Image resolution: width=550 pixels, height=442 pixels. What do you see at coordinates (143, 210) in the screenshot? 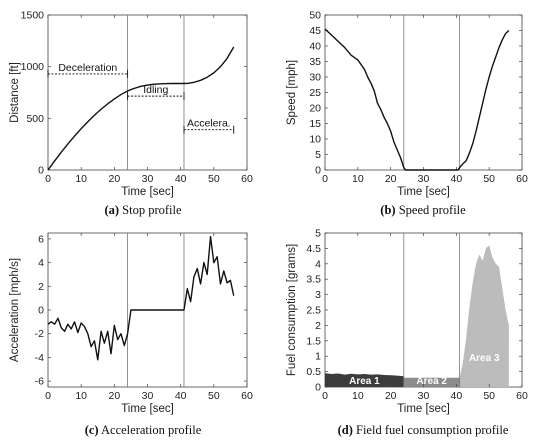
I see `caption-a: (a) Stop profile` at bounding box center [143, 210].